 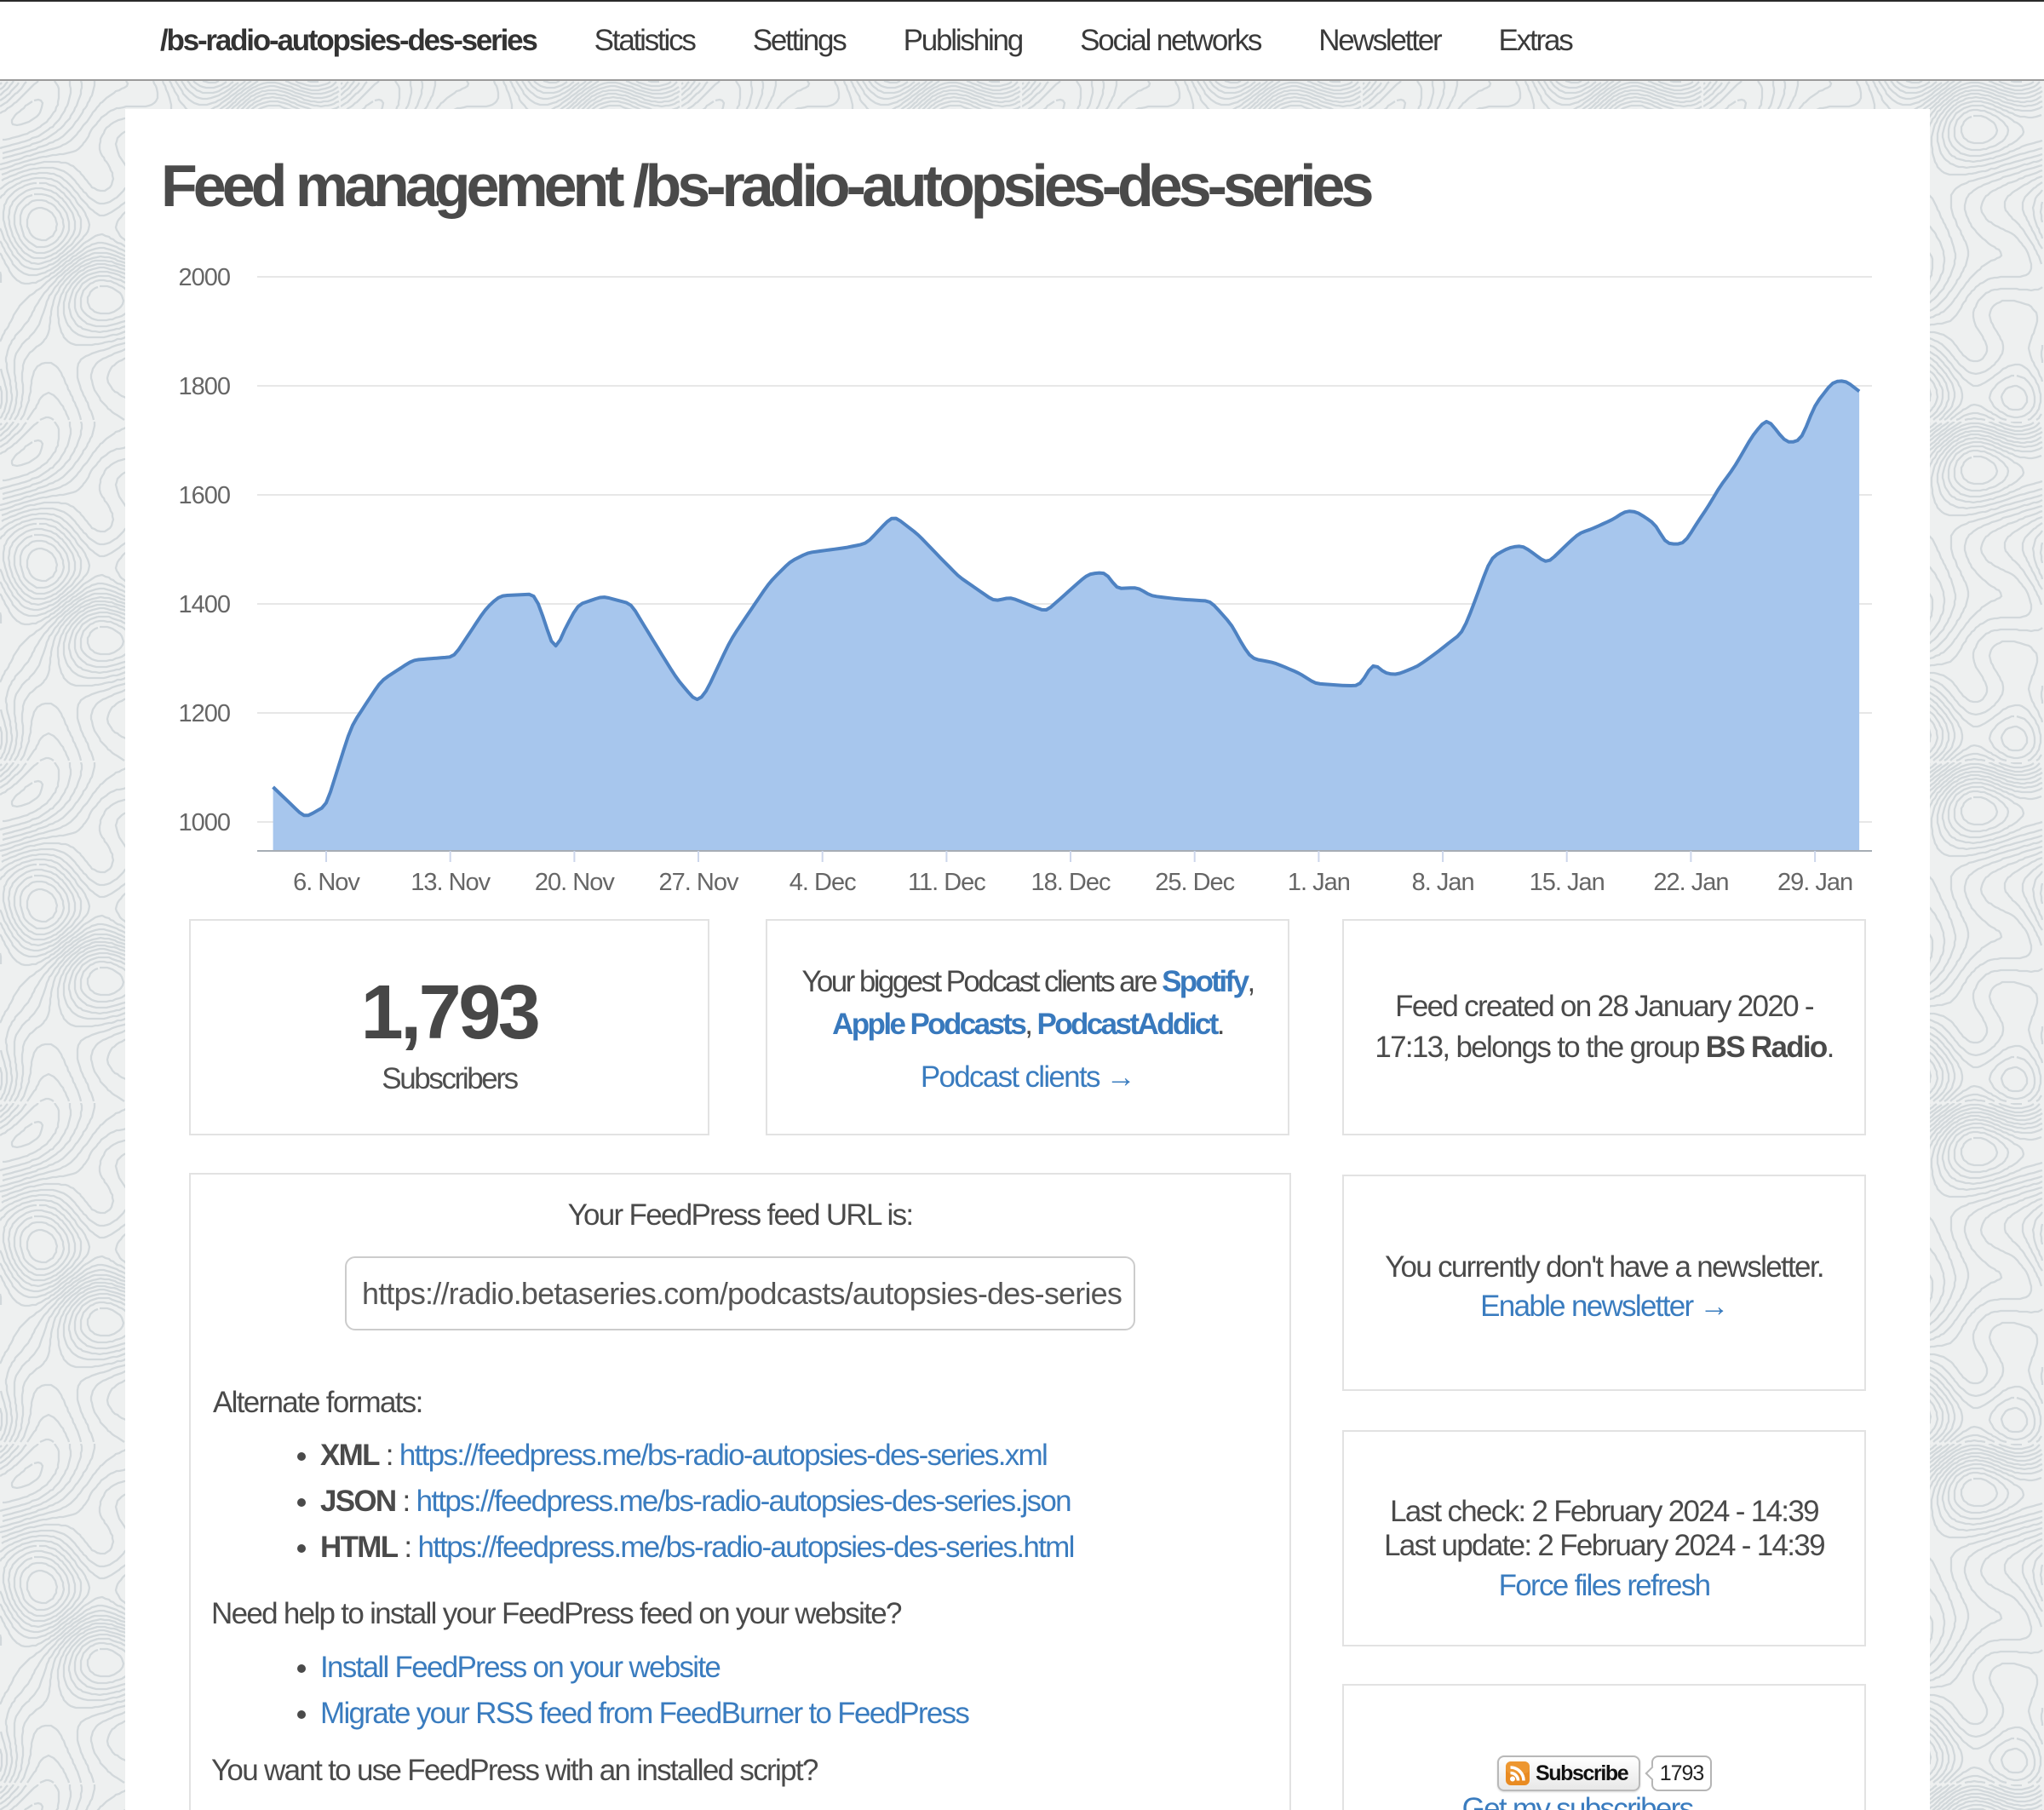 What do you see at coordinates (822, 882) in the screenshot?
I see `svg-text: 4. Dec` at bounding box center [822, 882].